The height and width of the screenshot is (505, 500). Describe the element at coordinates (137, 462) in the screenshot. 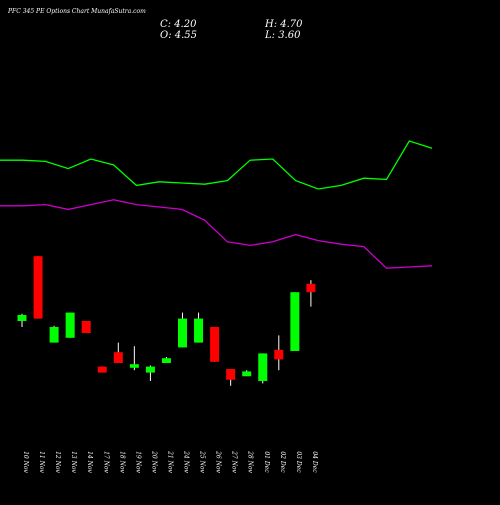

I see `x-tick-label: 19 Nov` at that location.